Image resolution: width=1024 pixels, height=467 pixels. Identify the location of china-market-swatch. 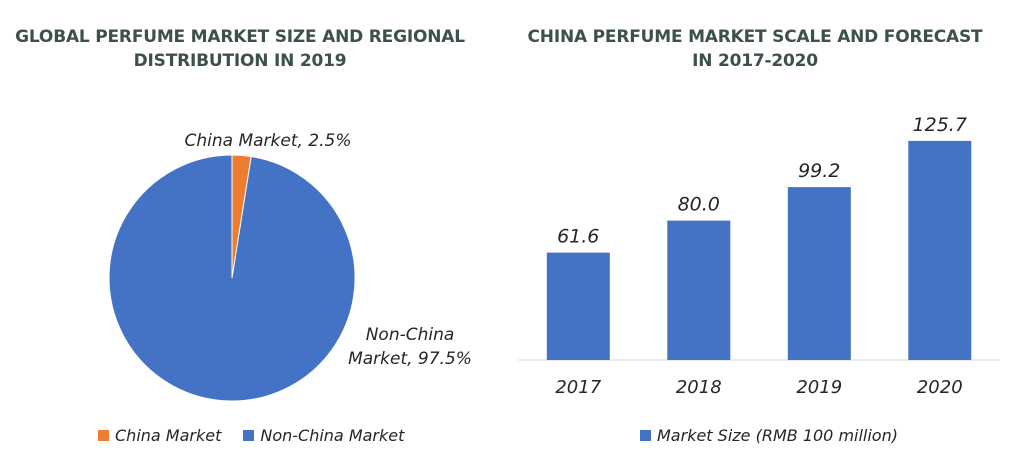
(103, 435).